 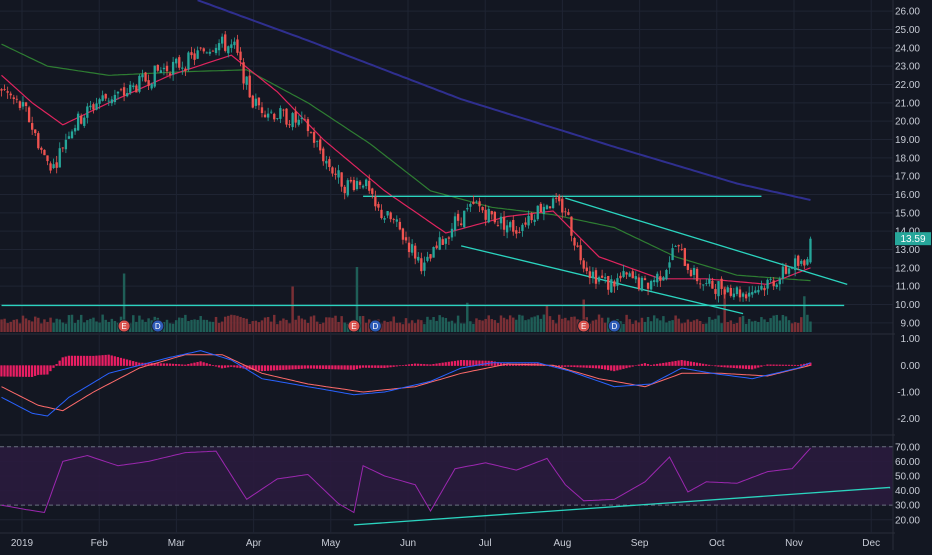 I want to click on price-tick-label: 11.00, so click(x=908, y=287).